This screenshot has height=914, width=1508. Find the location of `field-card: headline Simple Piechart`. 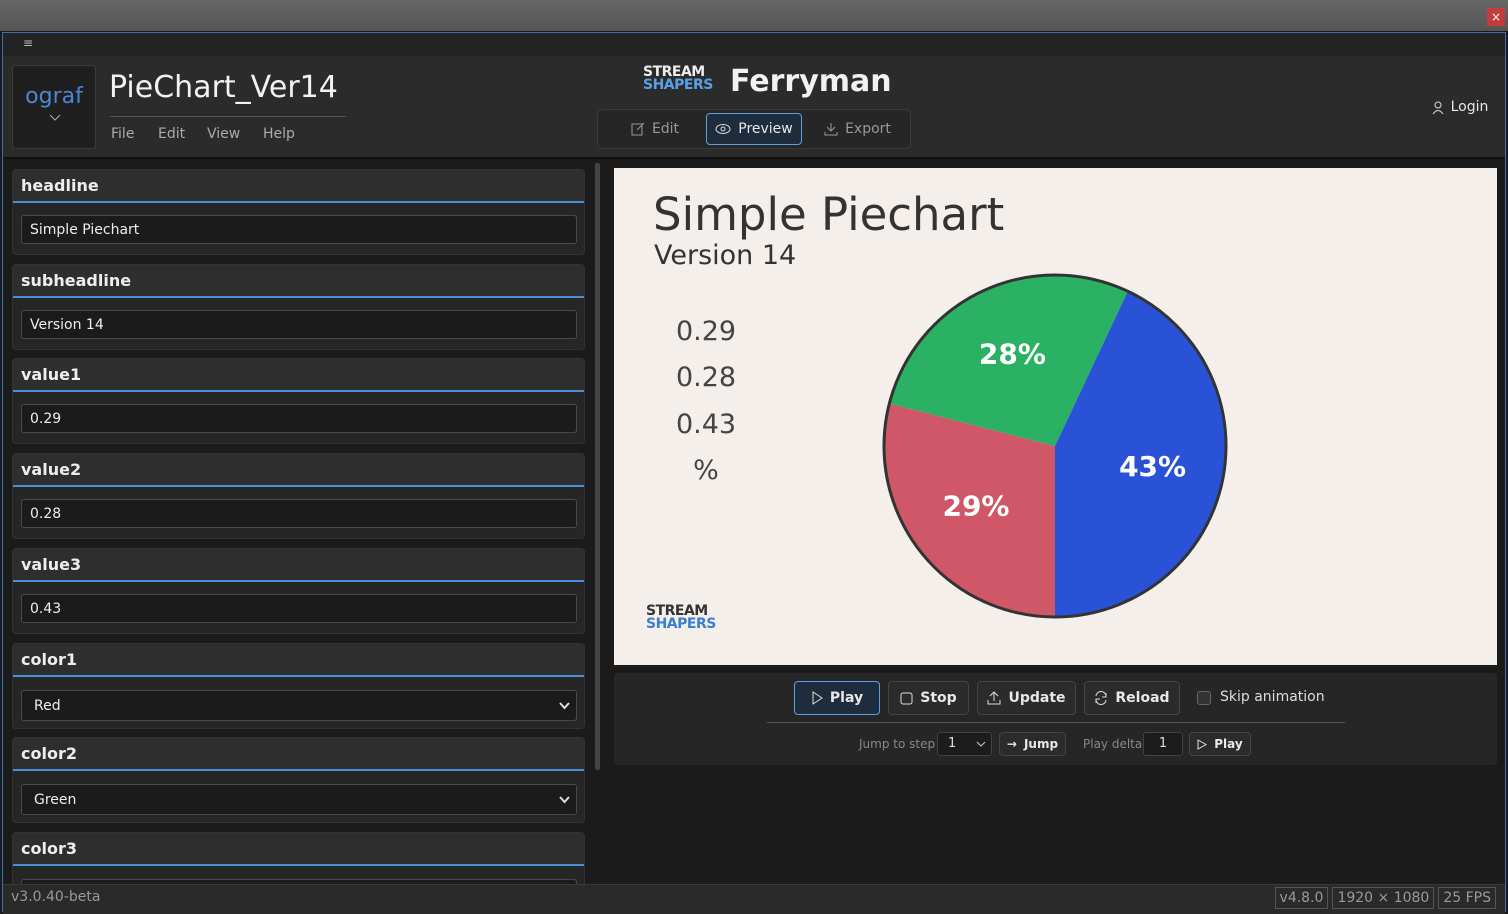

field-card: headline Simple Piechart is located at coordinates (298, 212).